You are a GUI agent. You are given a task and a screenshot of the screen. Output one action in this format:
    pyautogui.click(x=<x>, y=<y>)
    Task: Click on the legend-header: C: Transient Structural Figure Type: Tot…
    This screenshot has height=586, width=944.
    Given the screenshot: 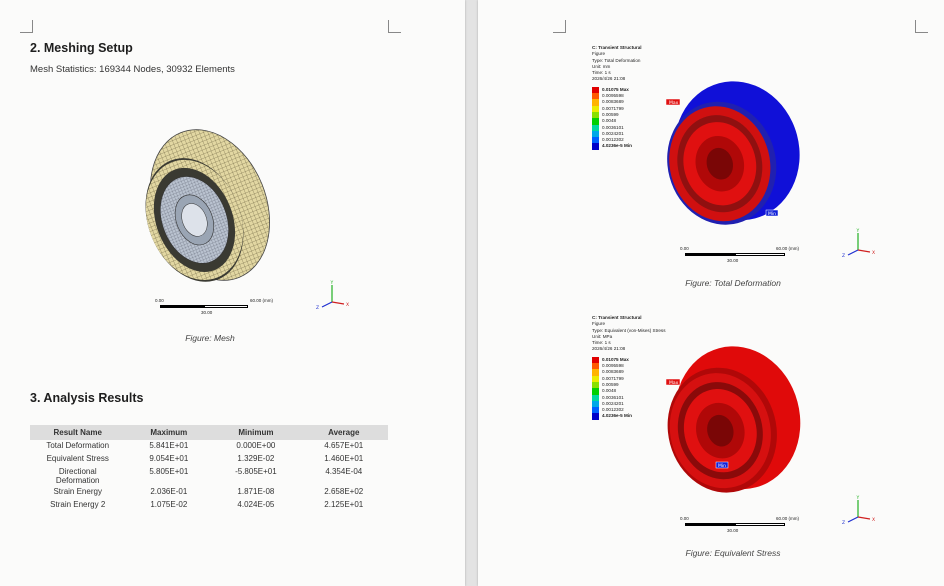 What is the action you would take?
    pyautogui.click(x=617, y=64)
    